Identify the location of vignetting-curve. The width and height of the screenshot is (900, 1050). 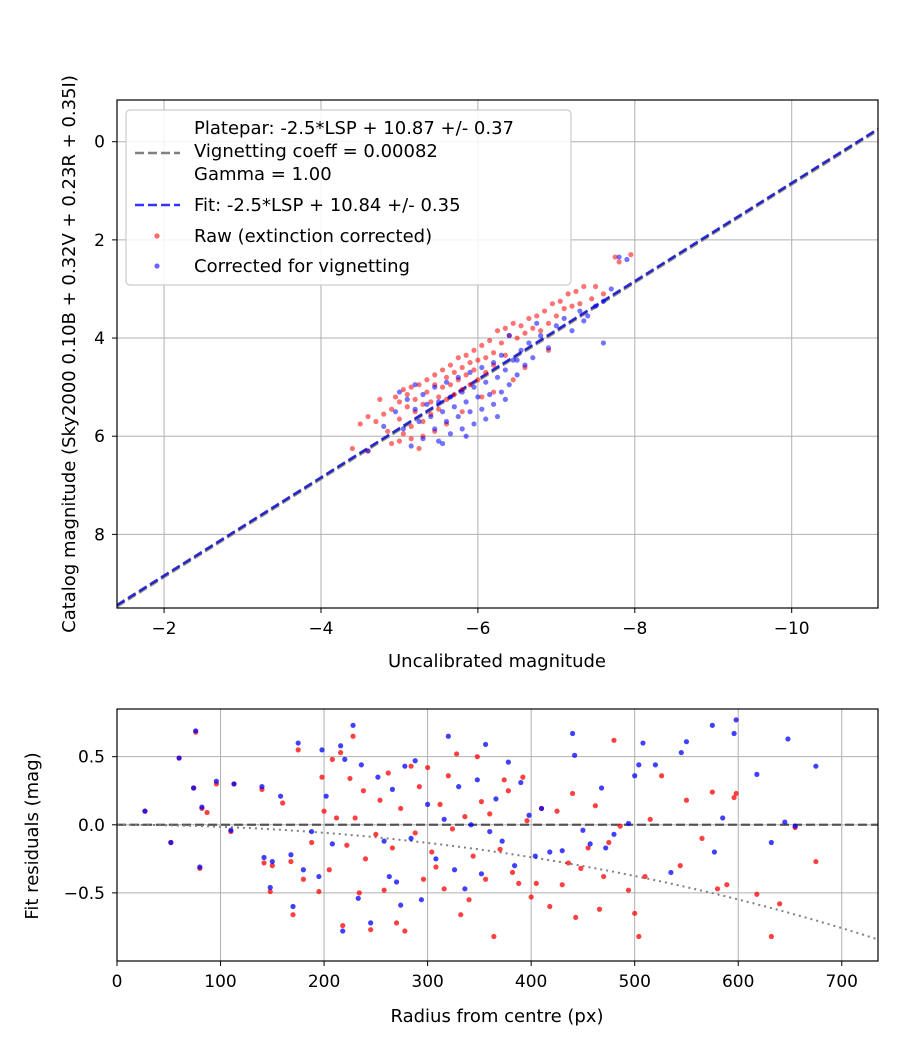
(497, 882).